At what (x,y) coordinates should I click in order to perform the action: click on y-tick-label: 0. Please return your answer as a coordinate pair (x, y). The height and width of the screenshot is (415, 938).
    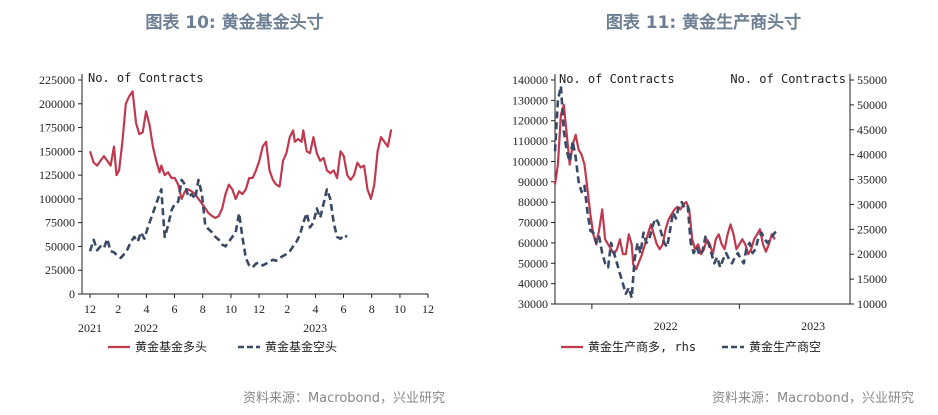
    Looking at the image, I should click on (72, 294).